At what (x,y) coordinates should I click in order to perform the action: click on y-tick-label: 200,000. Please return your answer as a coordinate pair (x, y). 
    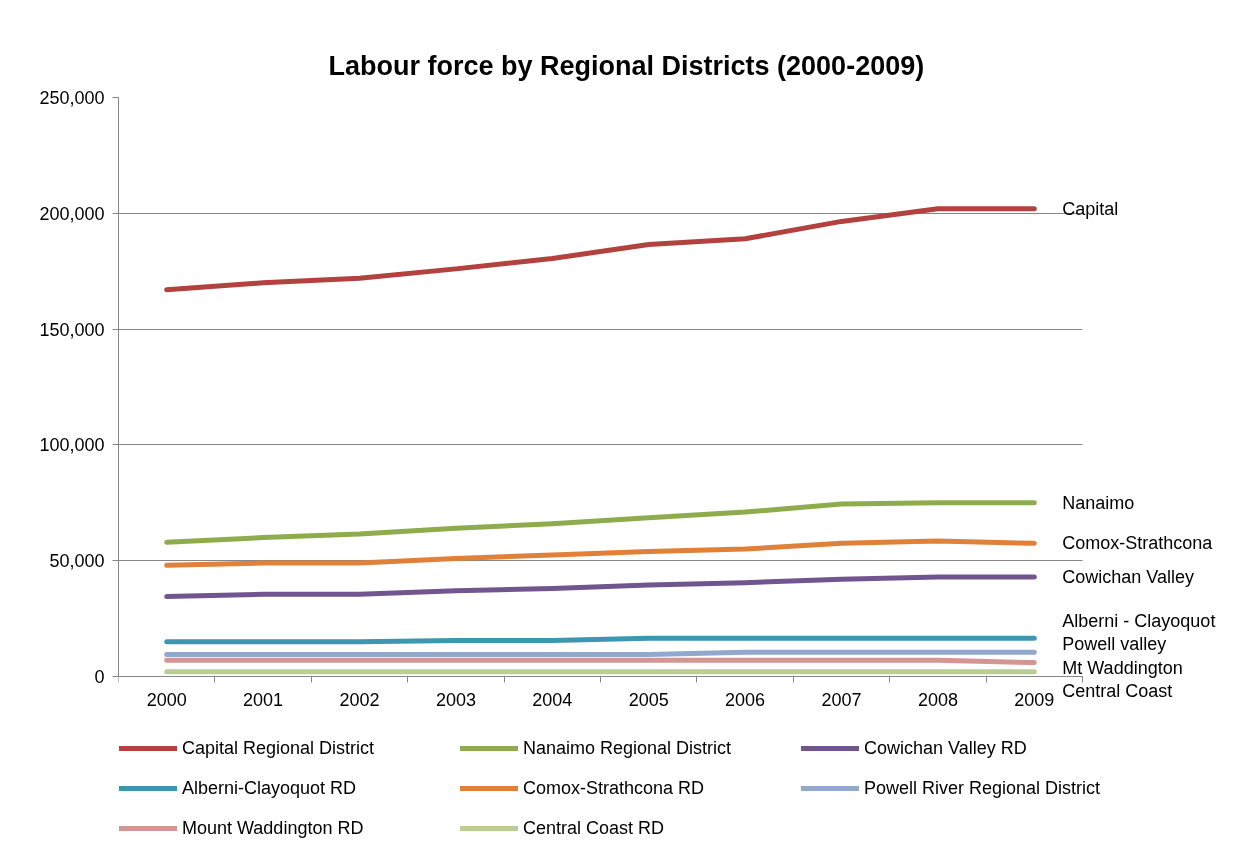
    Looking at the image, I should click on (72, 213).